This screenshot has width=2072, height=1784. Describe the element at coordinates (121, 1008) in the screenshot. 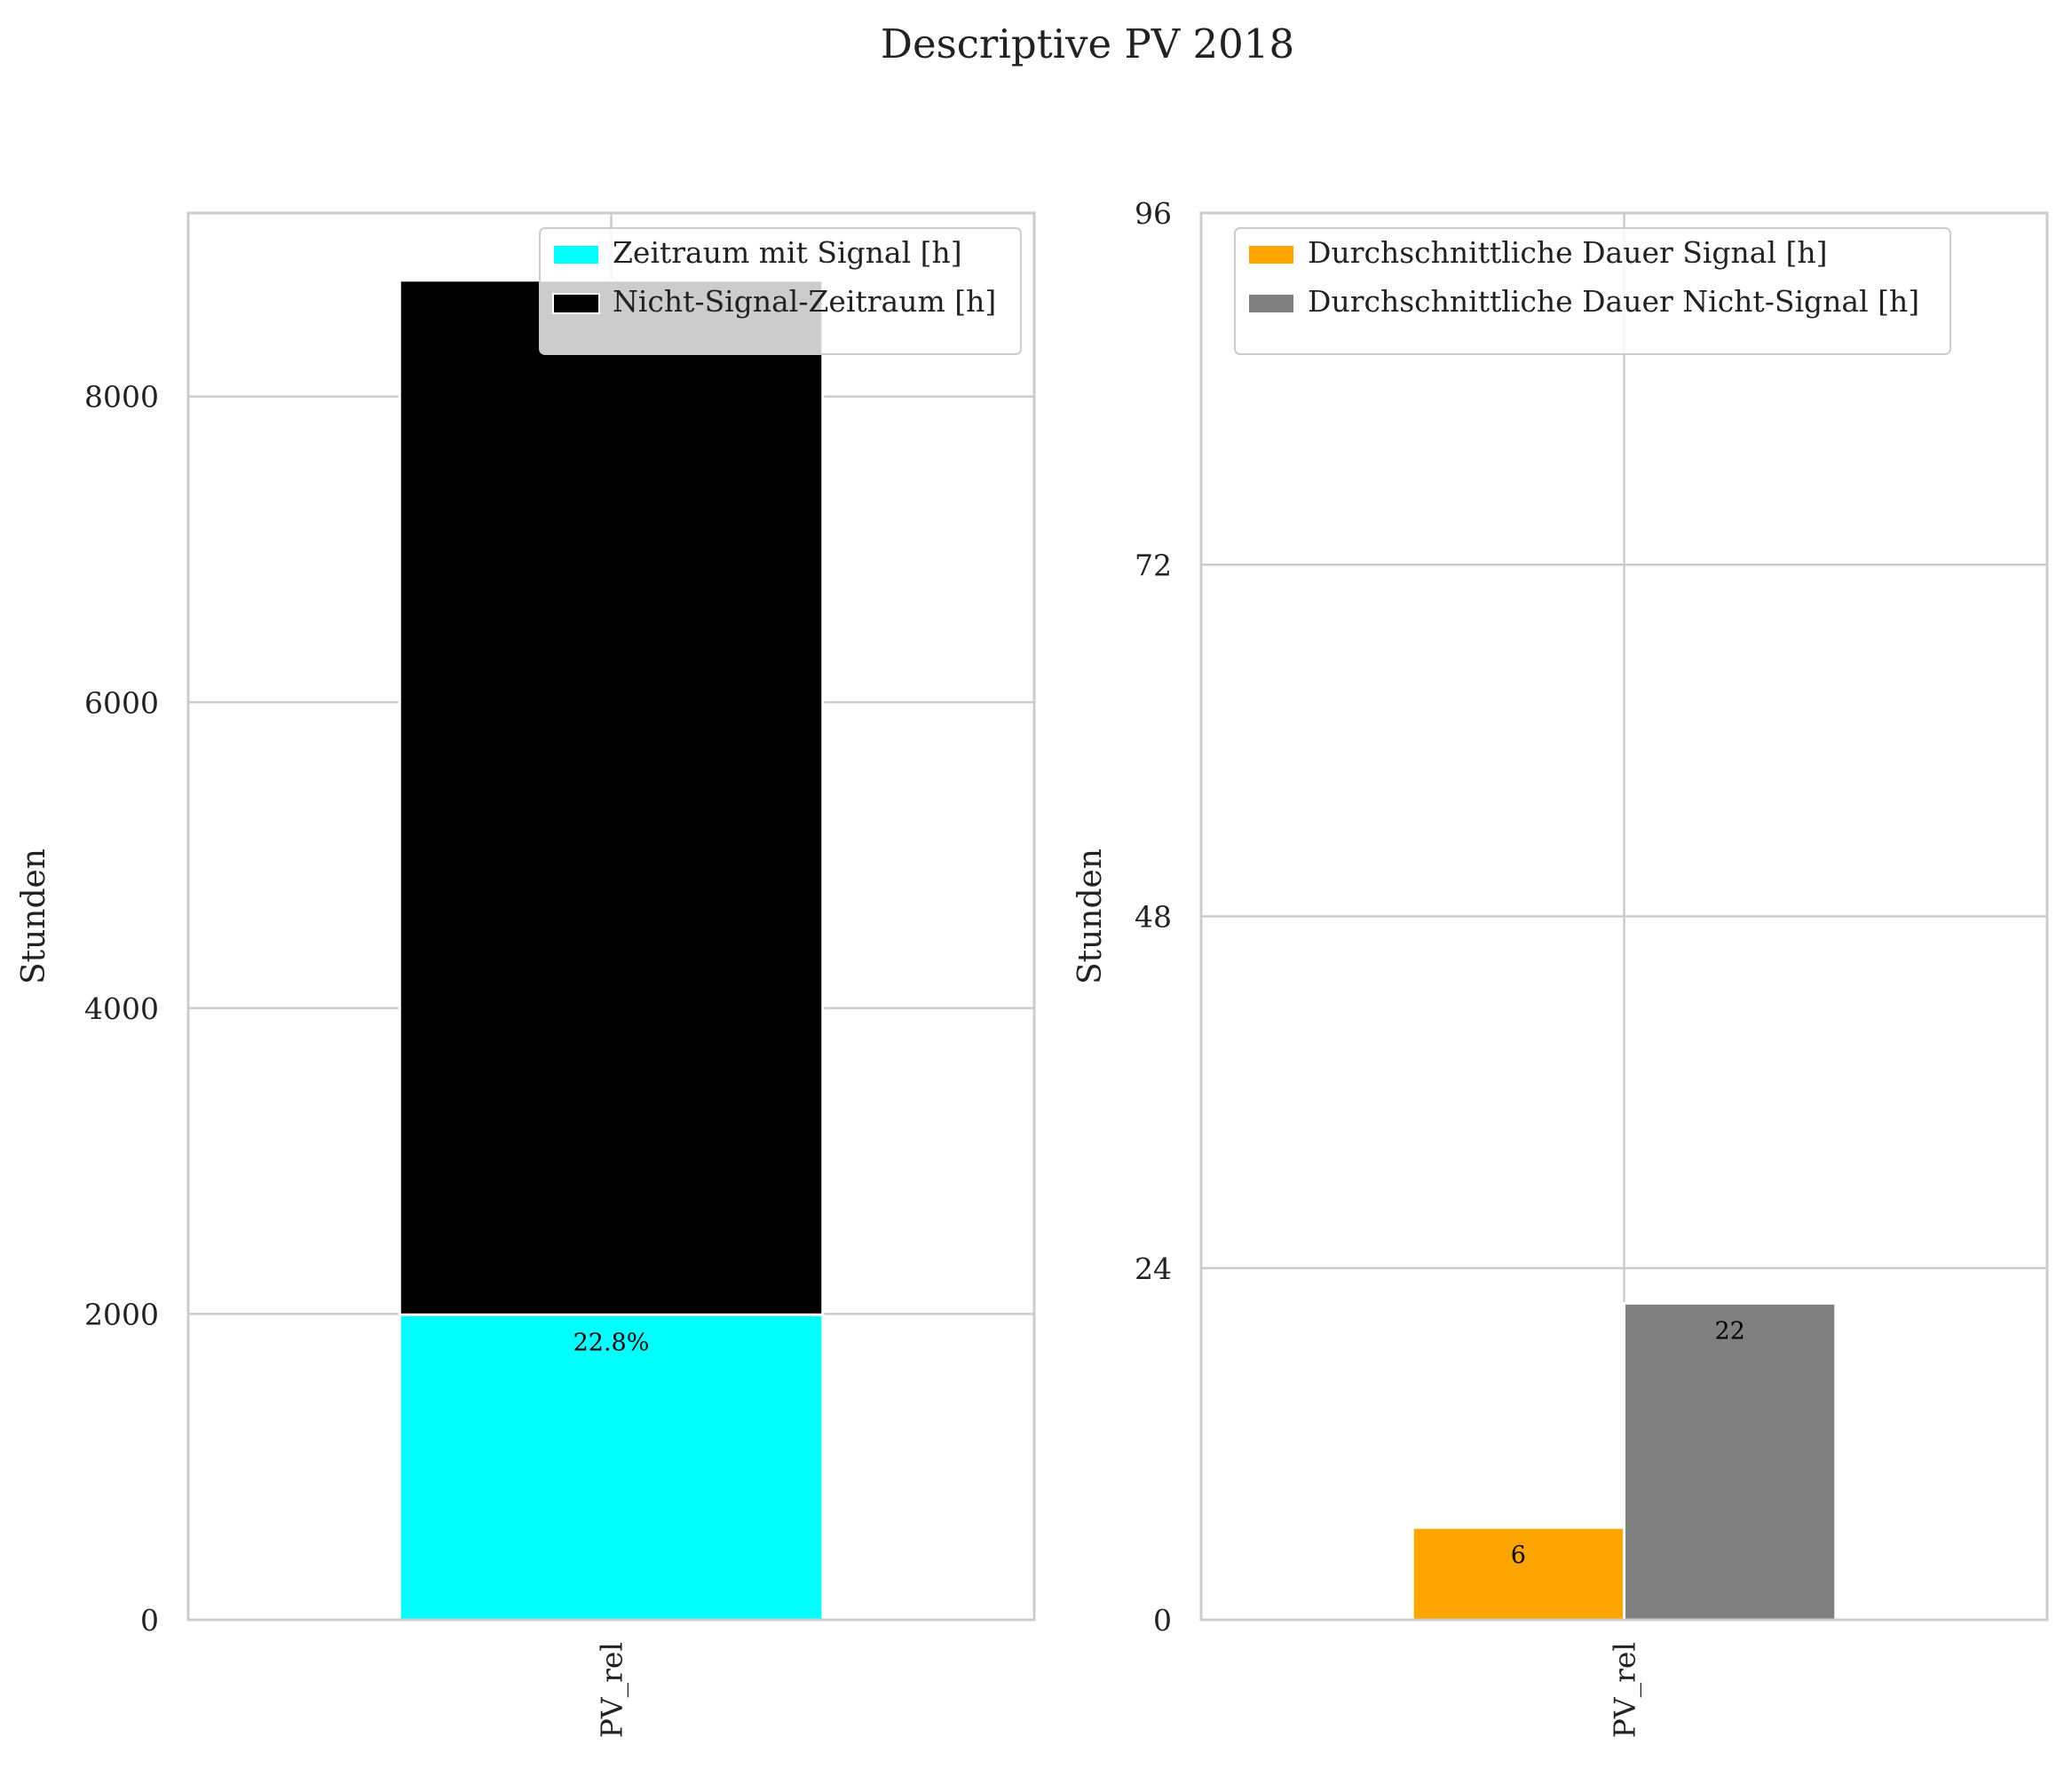

I see `y-tick-label: 4000` at that location.